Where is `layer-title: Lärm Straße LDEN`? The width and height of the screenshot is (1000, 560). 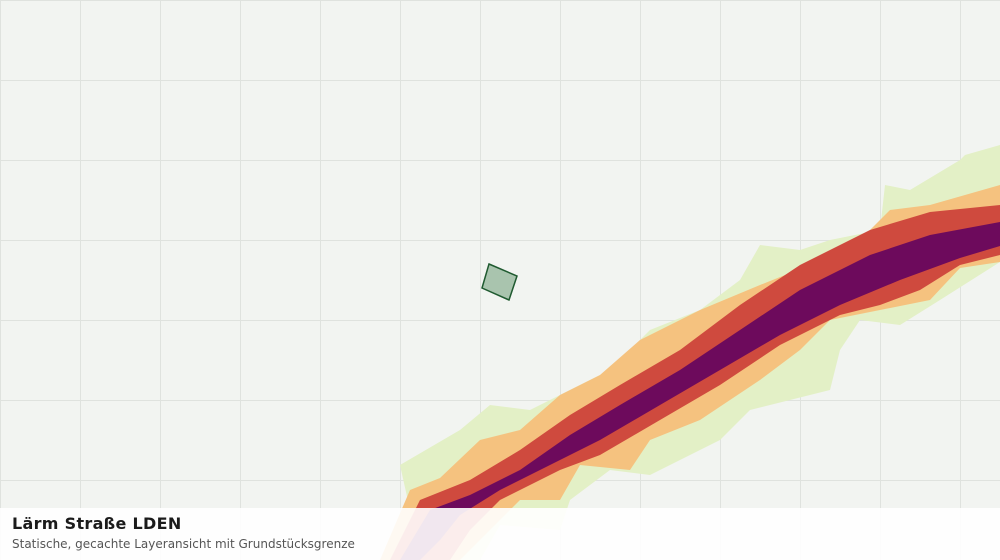
layer-title: Lärm Straße LDEN is located at coordinates (97, 523).